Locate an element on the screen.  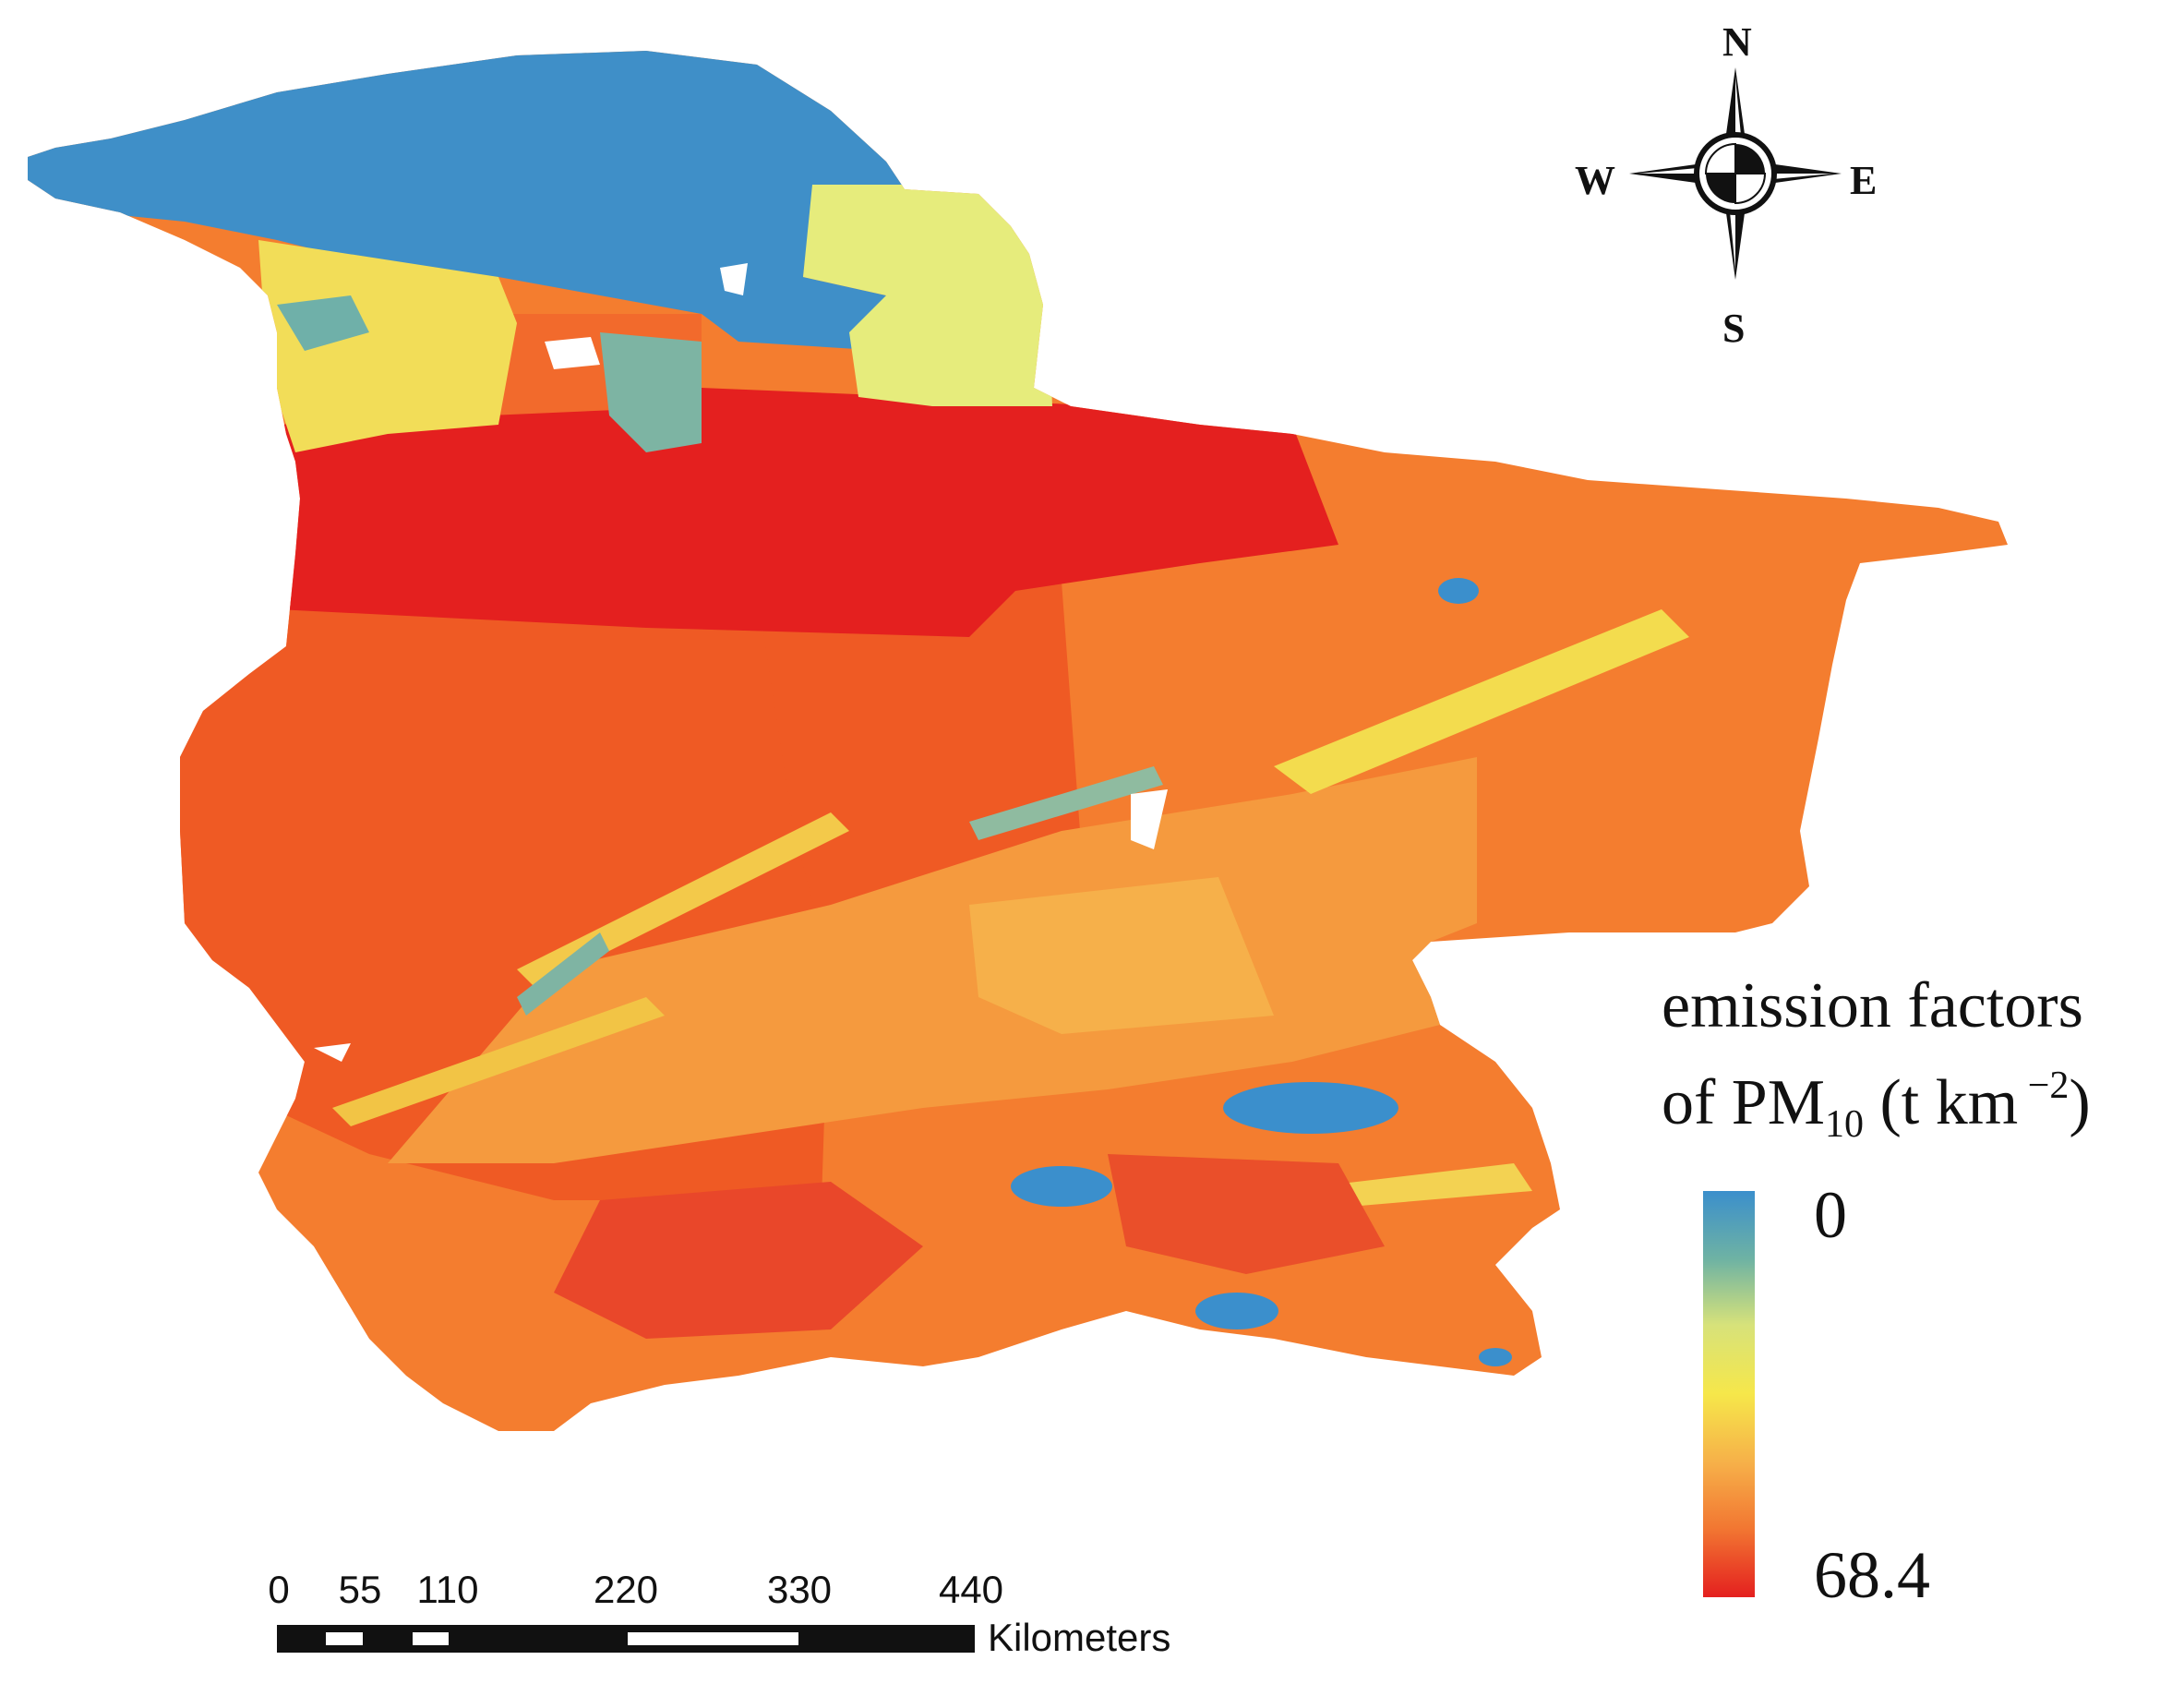
south-light-orange-belt is located at coordinates (932, 960).